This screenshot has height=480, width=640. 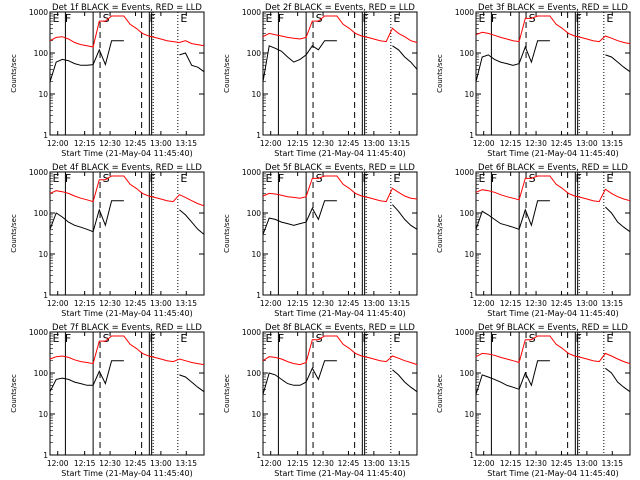 What do you see at coordinates (127, 8) in the screenshot?
I see `panel-title: Det 1f BLACK = Events, RED = LLD` at bounding box center [127, 8].